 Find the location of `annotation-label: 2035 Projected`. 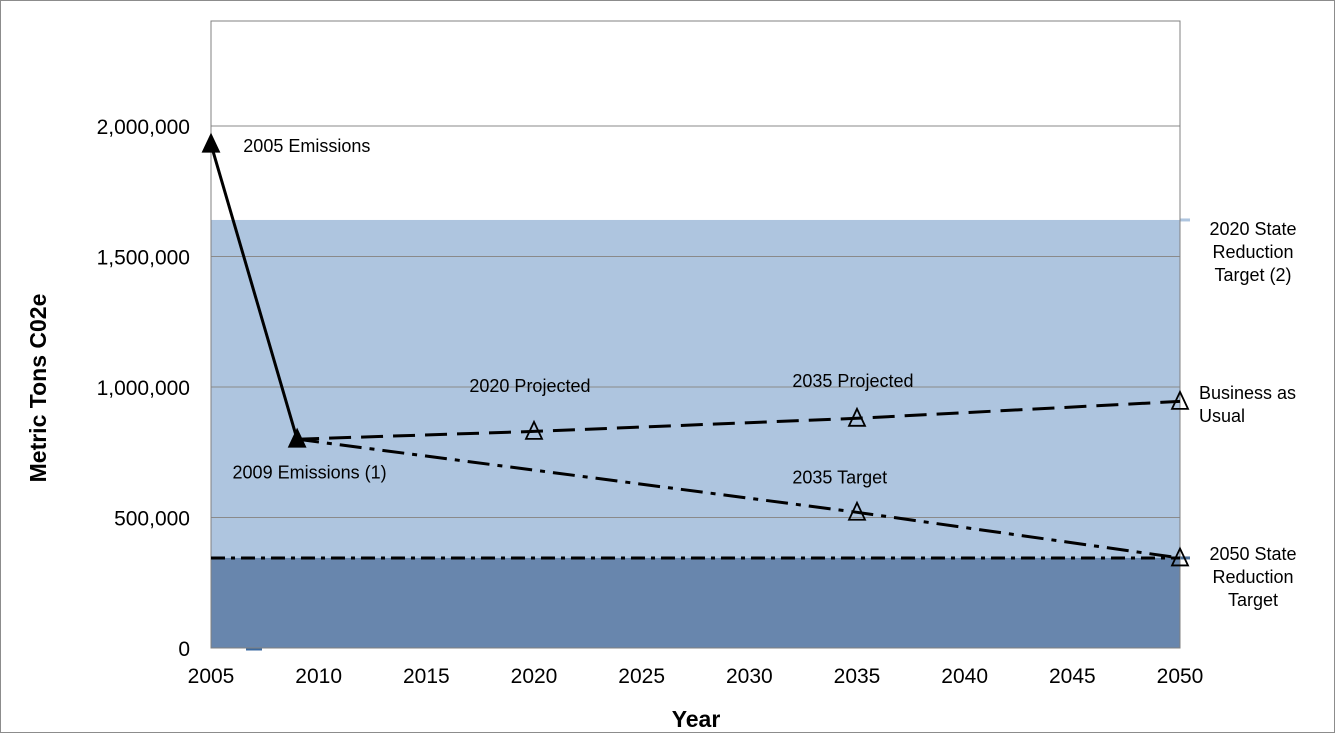

annotation-label: 2035 Projected is located at coordinates (852, 381).